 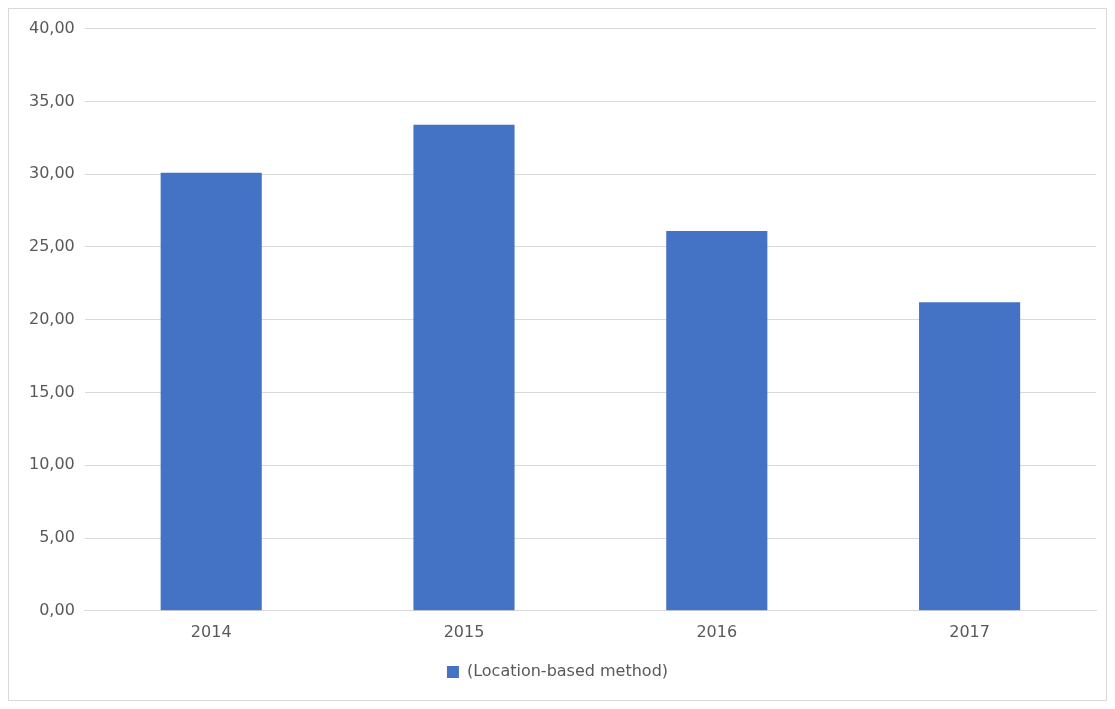 What do you see at coordinates (51, 464) in the screenshot?
I see `y-tick-label: 10,00` at bounding box center [51, 464].